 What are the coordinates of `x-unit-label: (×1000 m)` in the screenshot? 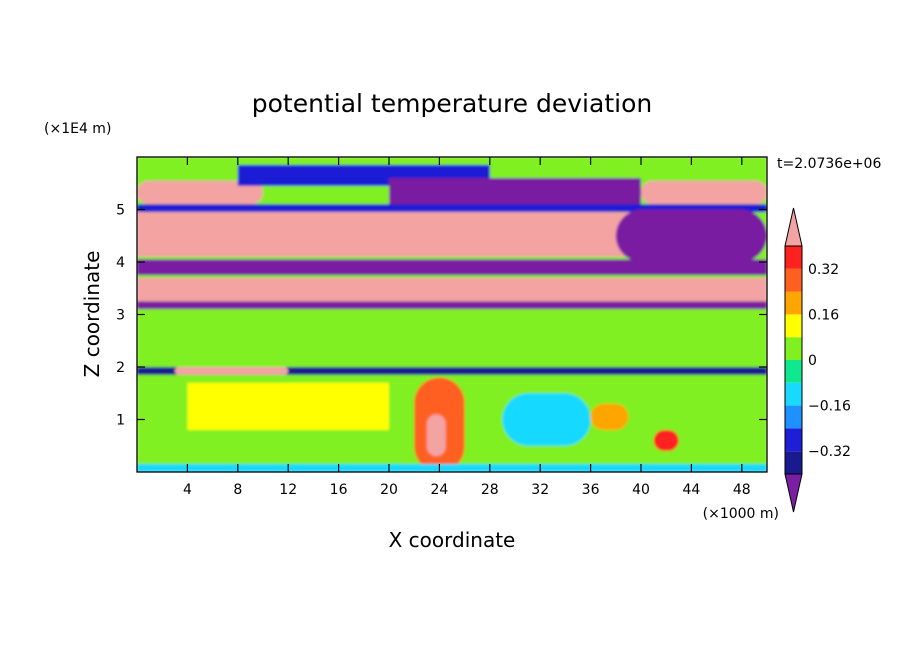 It's located at (741, 514).